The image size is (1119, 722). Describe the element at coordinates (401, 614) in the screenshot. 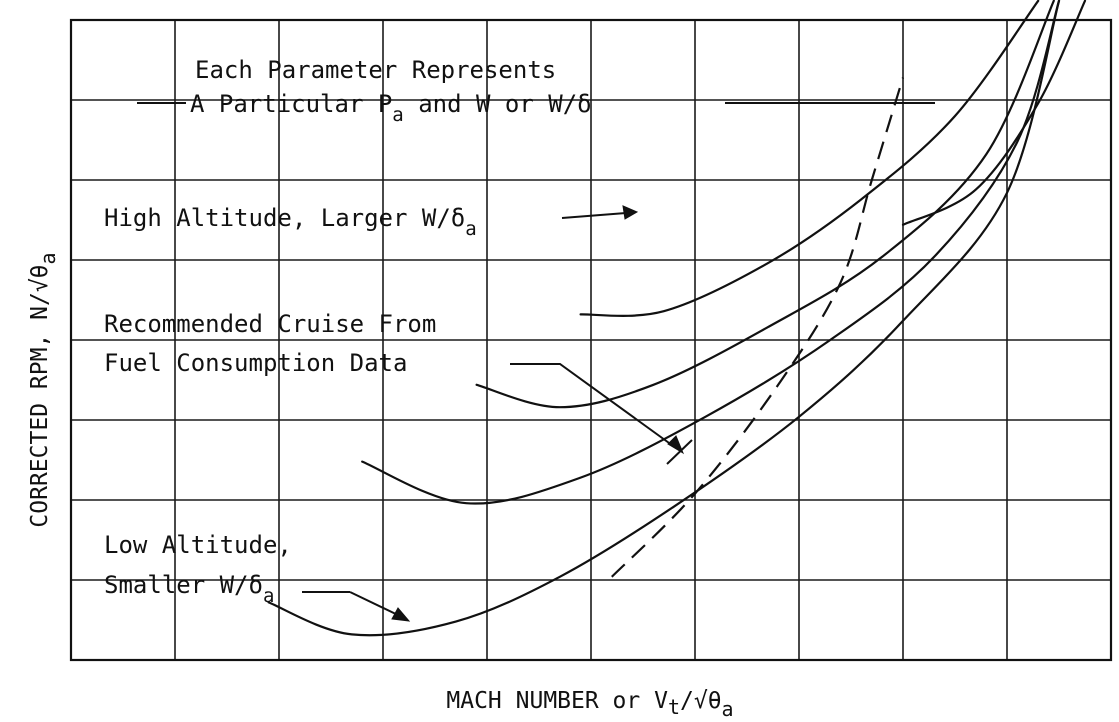

I see `low-altitude-arrowhead` at that location.